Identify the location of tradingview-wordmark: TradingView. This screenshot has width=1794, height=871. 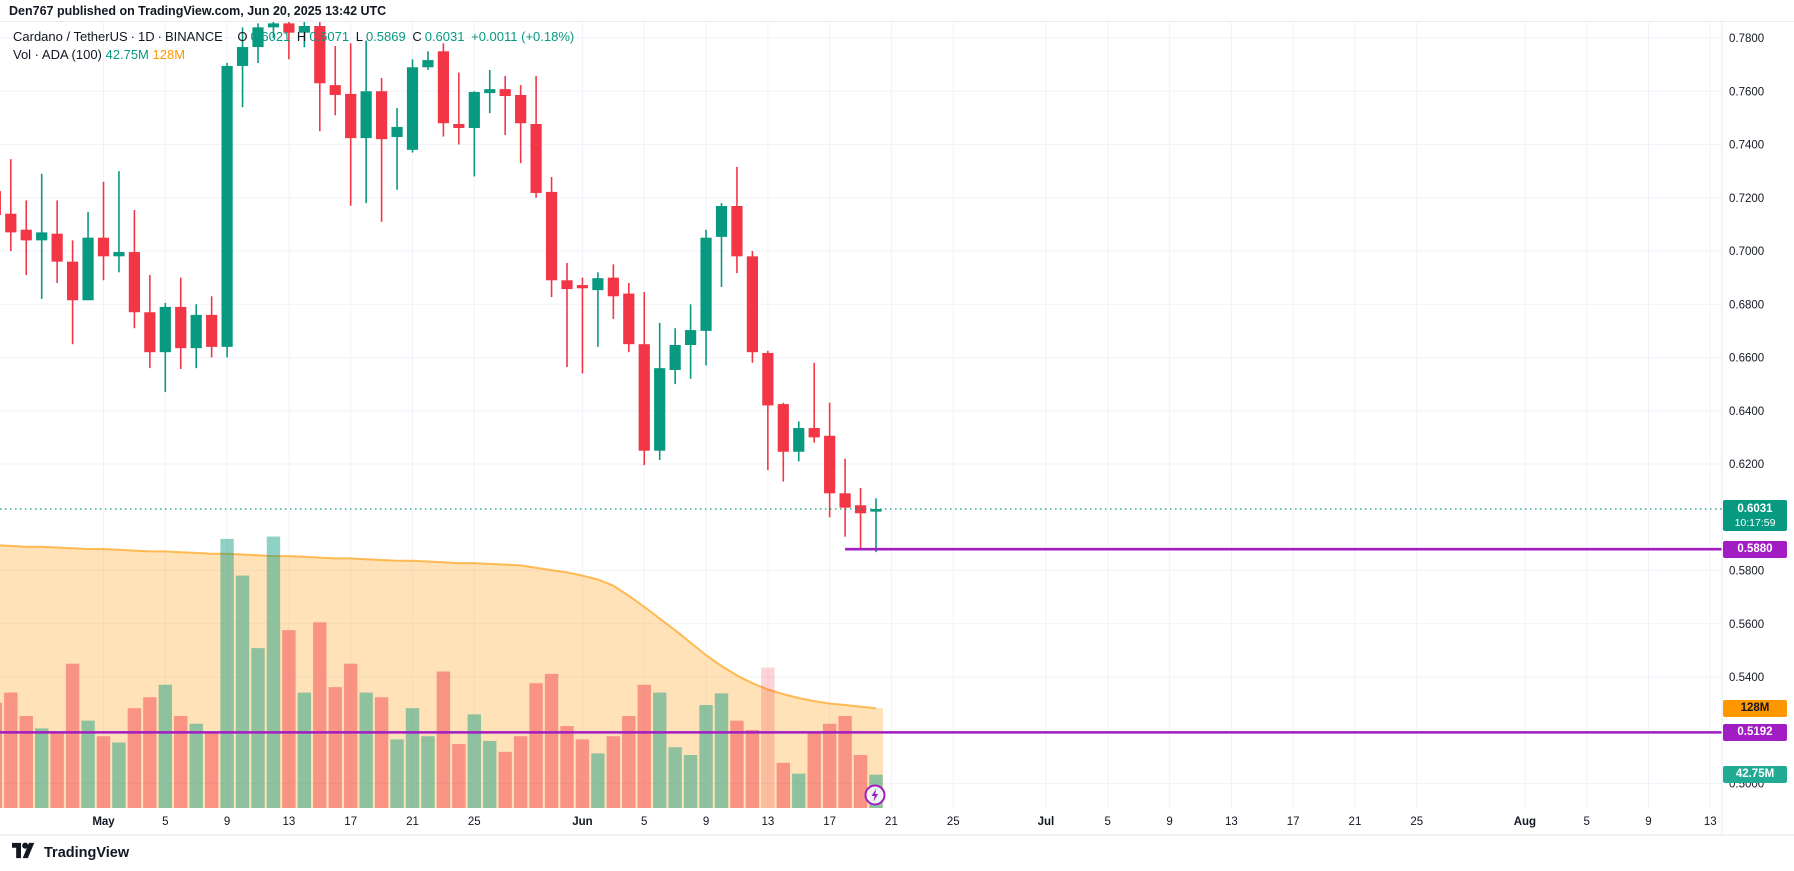
(87, 853).